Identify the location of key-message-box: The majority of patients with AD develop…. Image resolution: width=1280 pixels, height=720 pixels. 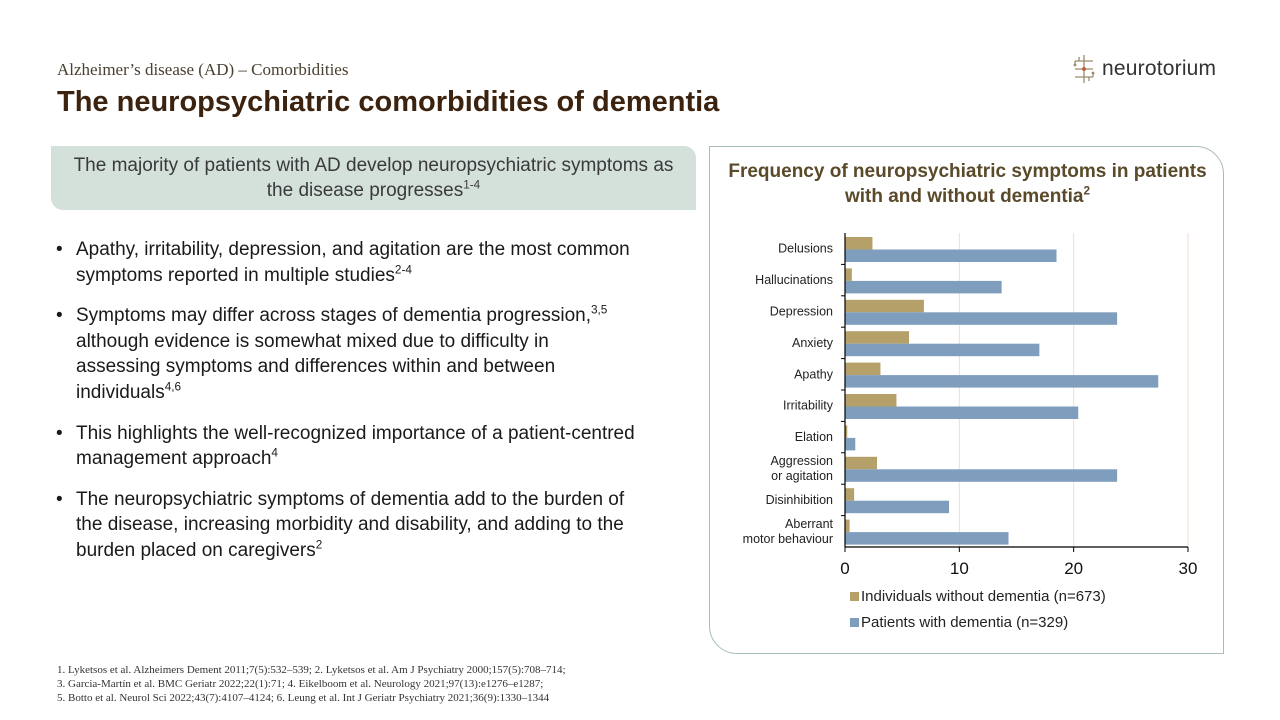
(373, 178).